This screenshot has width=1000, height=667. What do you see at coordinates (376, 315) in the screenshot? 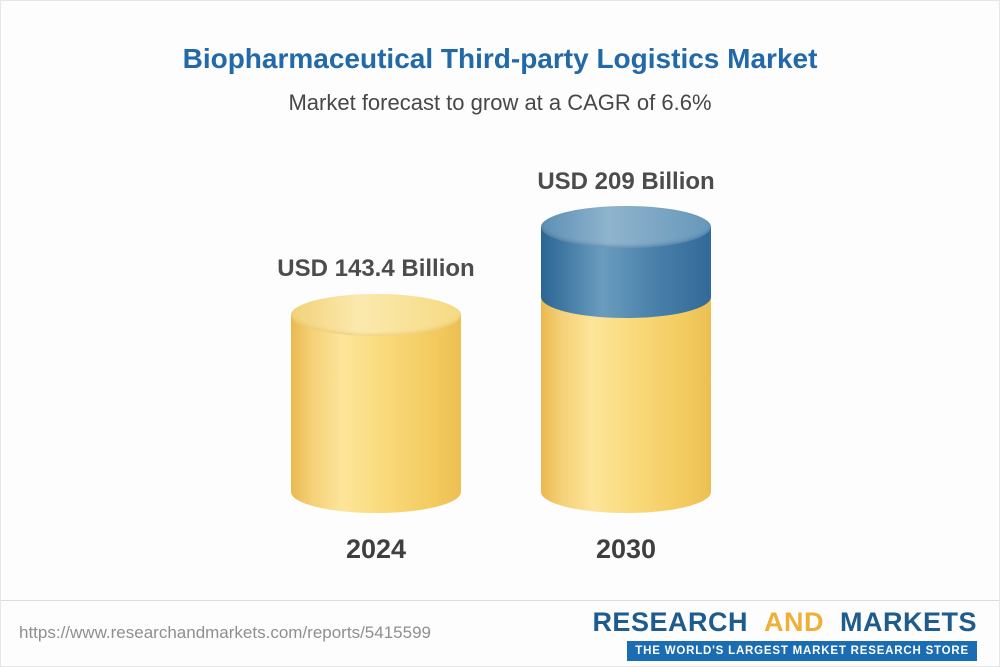
I see `bar-2024-top-cap` at bounding box center [376, 315].